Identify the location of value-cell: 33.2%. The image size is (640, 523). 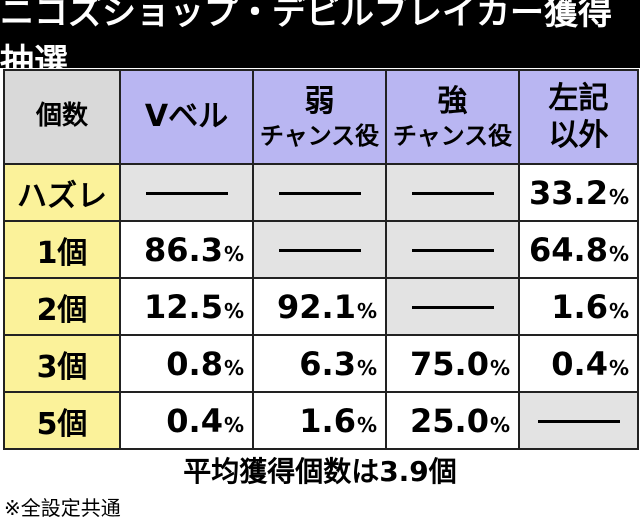
(578, 192).